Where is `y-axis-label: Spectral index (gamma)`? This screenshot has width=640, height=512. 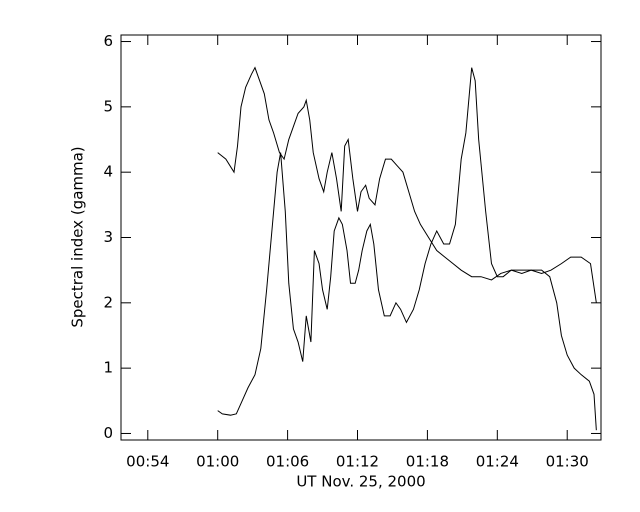
y-axis-label: Spectral index (gamma) is located at coordinates (78, 236).